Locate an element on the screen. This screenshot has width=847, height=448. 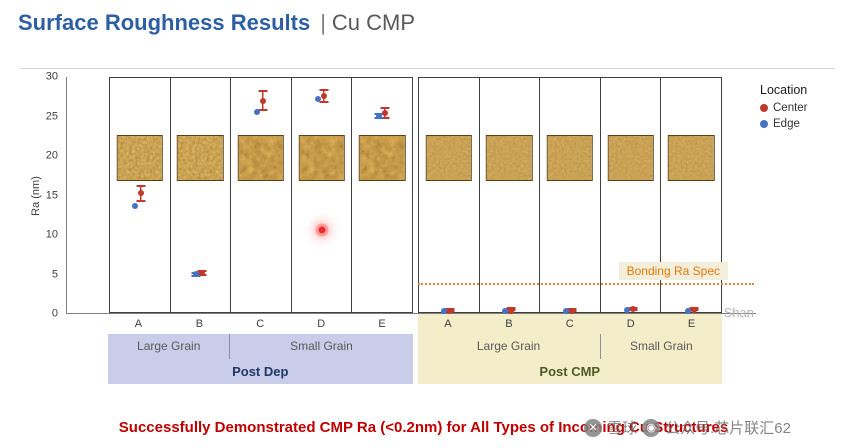
bonding-ra-spec-label: Bonding Ra Spec is located at coordinates (673, 271).